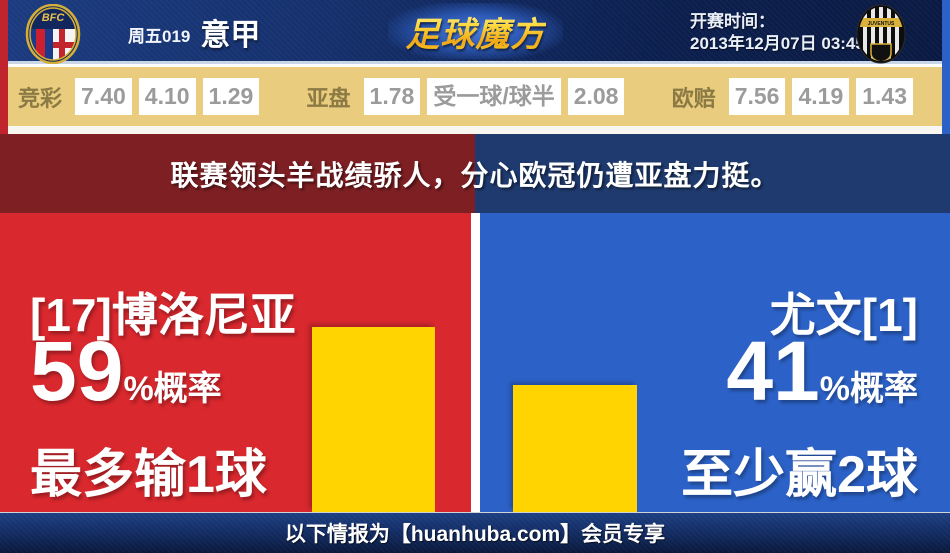 The image size is (950, 553). I want to click on handicap-line-value: 受一球/球半, so click(494, 96).